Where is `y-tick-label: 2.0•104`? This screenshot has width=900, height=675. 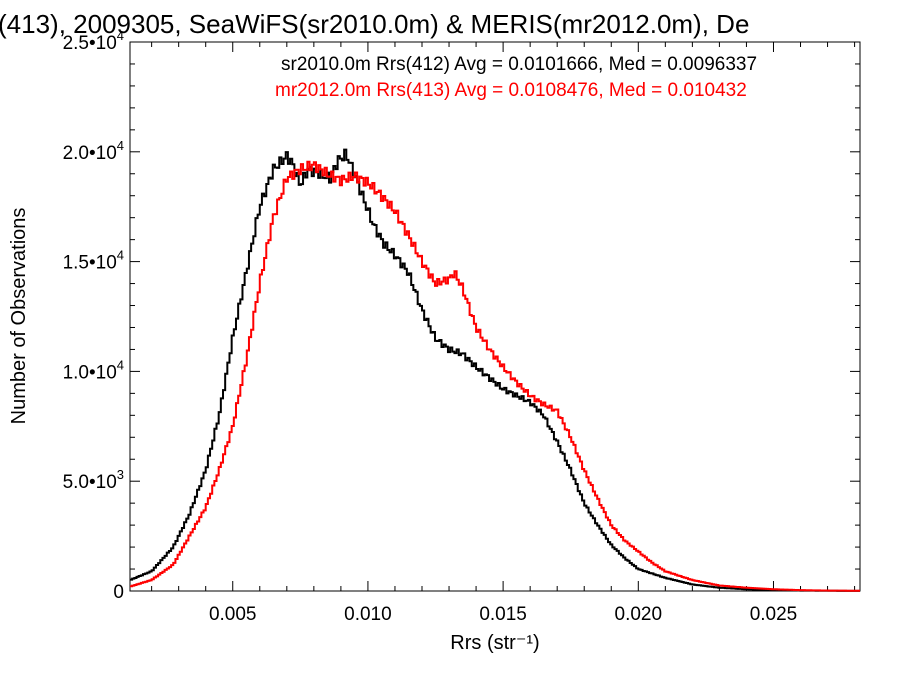
y-tick-label: 2.0•104 is located at coordinates (93, 151).